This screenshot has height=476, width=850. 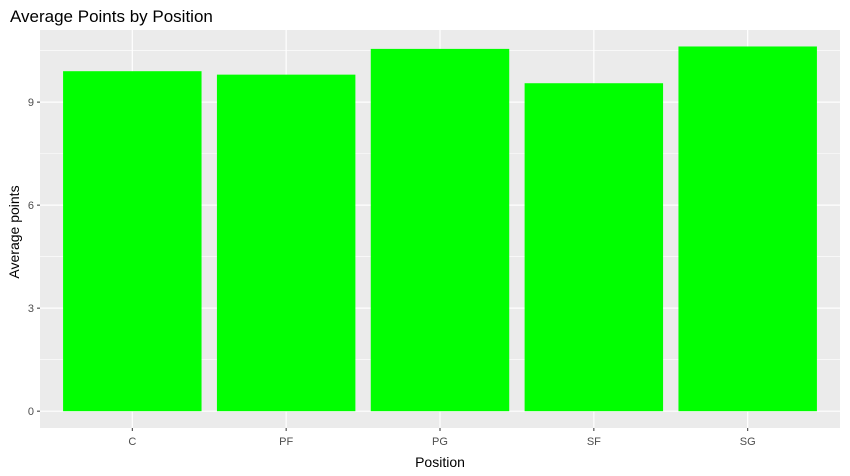 I want to click on x-tick-label-C: C, so click(x=132, y=442).